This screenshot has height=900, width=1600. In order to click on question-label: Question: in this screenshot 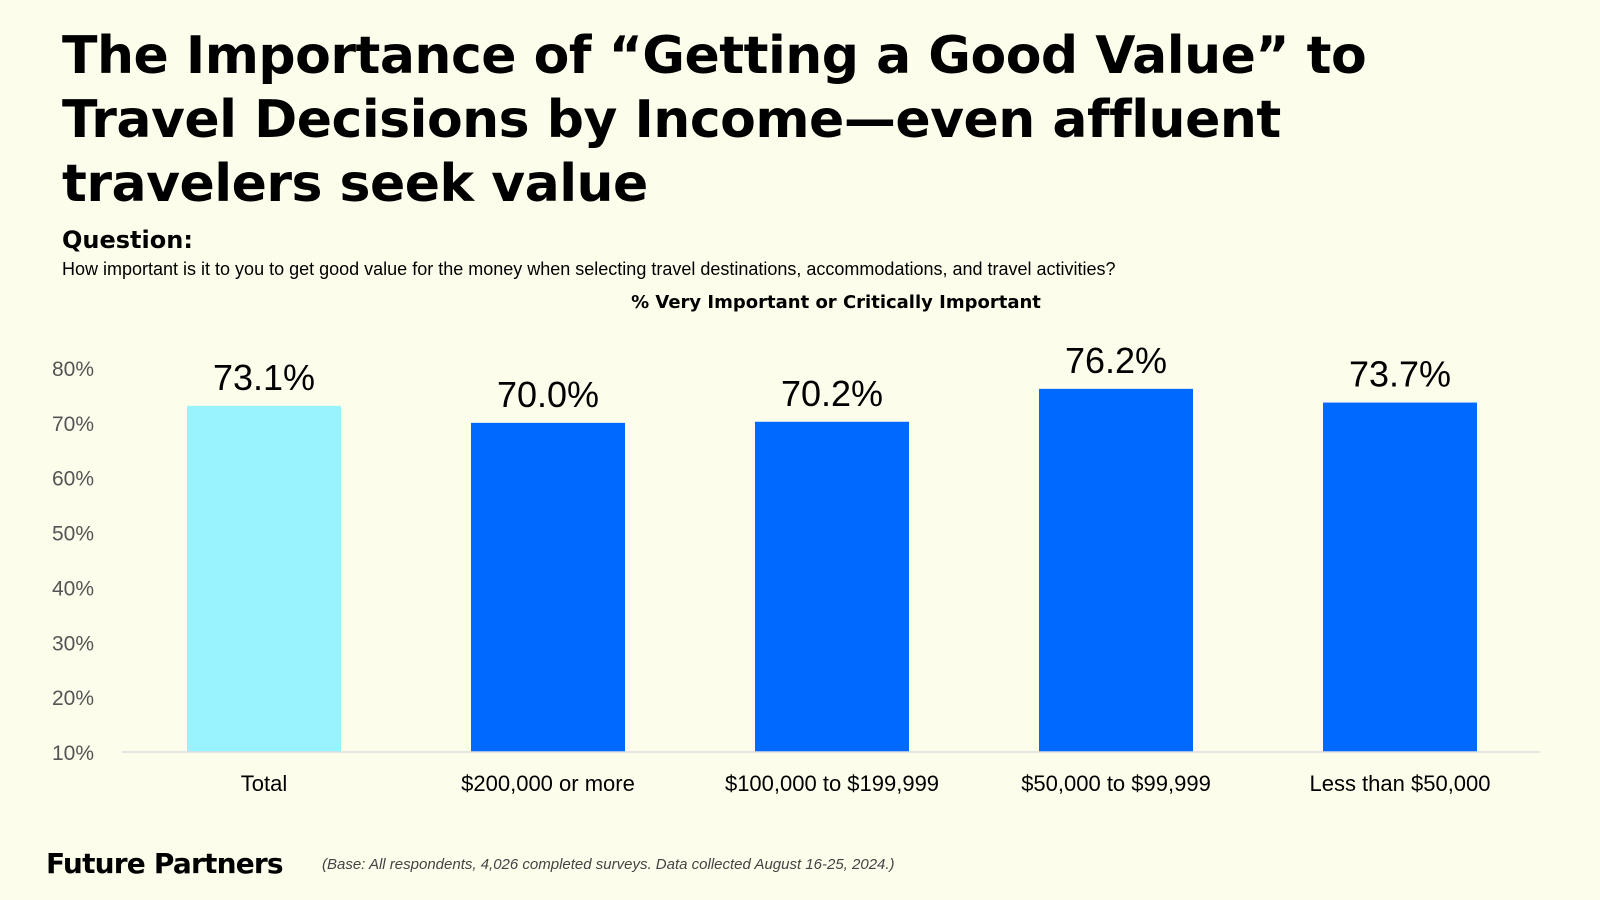, I will do `click(127, 240)`.